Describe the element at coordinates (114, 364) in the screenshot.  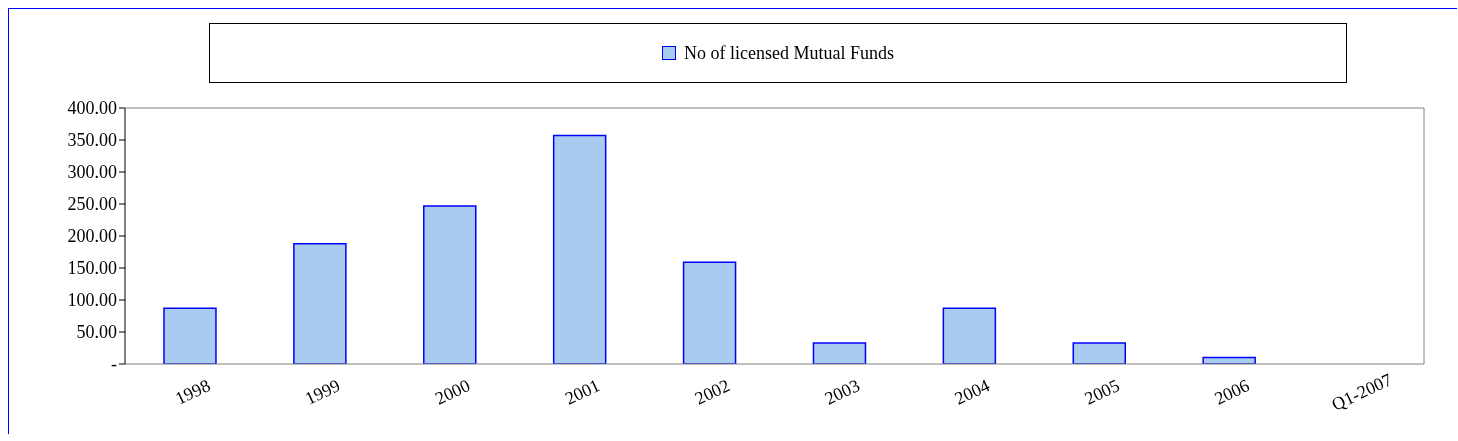
I see `y-tick-label: -` at that location.